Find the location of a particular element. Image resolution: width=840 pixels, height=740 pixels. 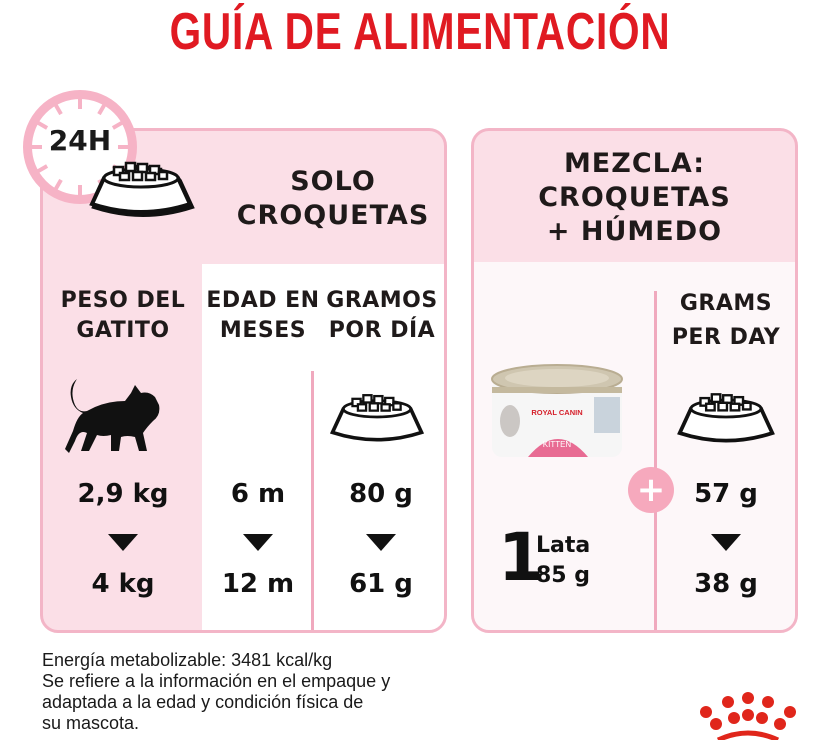

note-text: su mascota. is located at coordinates (91, 723).